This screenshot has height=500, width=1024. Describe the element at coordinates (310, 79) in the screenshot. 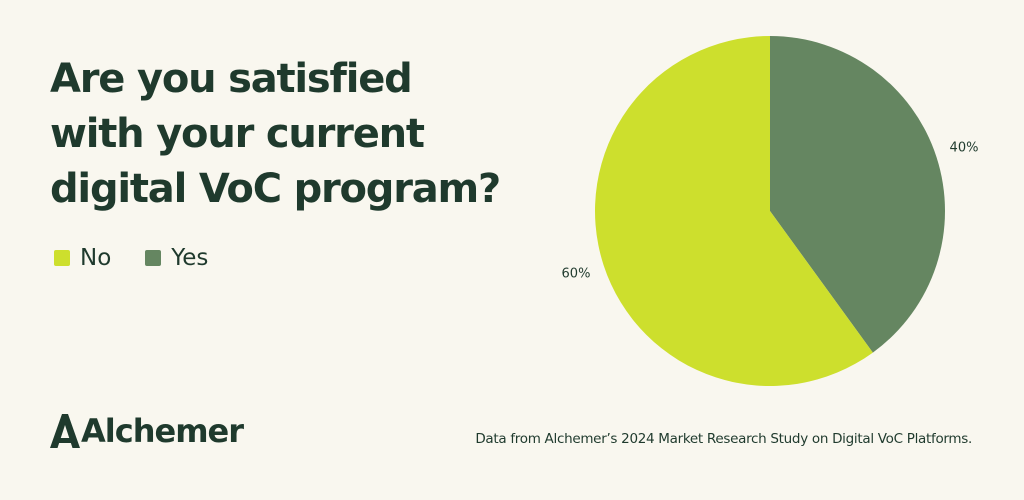

I see `chart-title-line-1: Are you satisfied` at that location.